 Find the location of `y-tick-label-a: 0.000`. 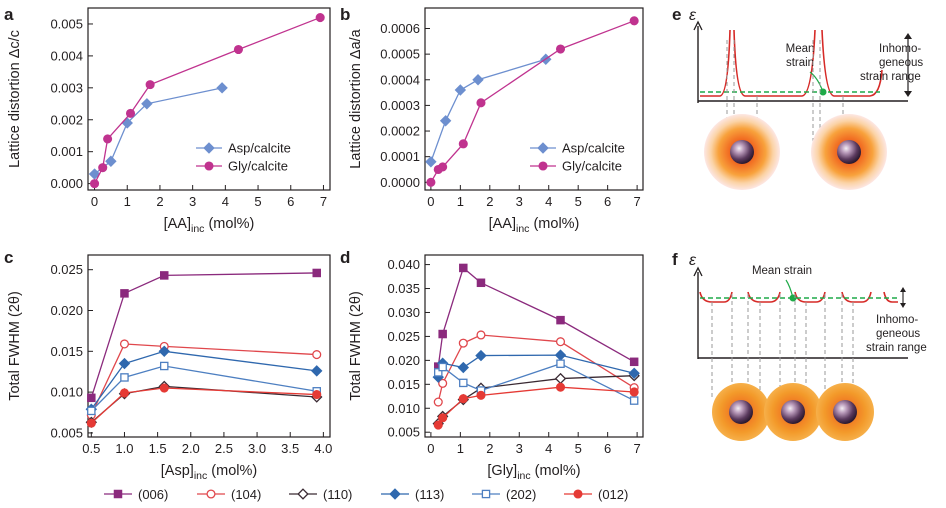

y-tick-label-a: 0.000 is located at coordinates (66, 183).